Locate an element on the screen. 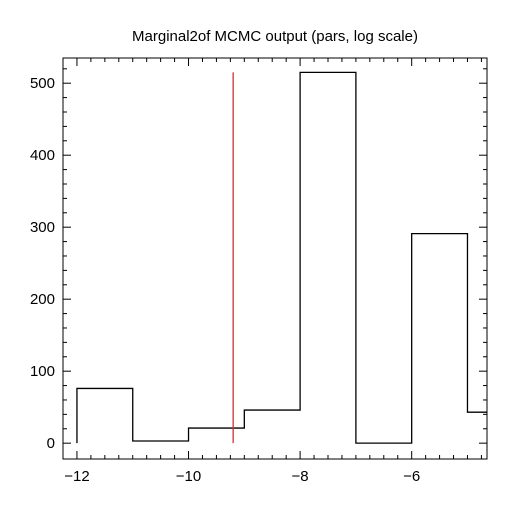  x-tick-label: −8 is located at coordinates (300, 476).